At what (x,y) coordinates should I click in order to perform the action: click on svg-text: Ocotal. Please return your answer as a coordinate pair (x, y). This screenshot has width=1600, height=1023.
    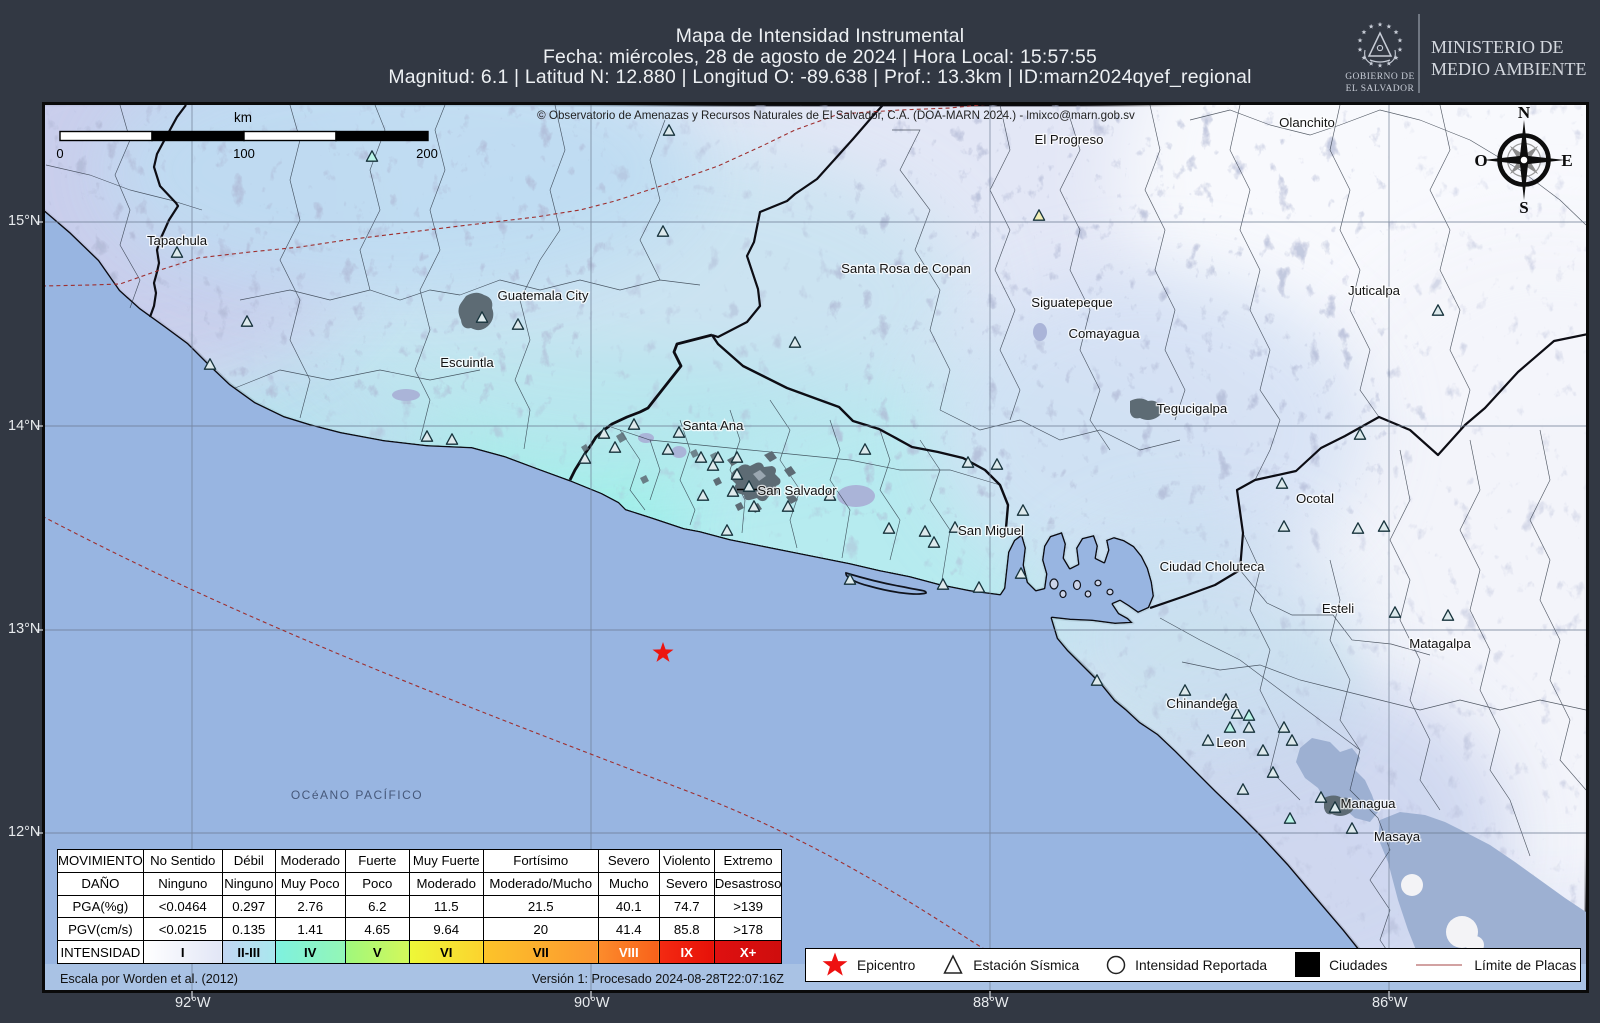
    Looking at the image, I should click on (1315, 498).